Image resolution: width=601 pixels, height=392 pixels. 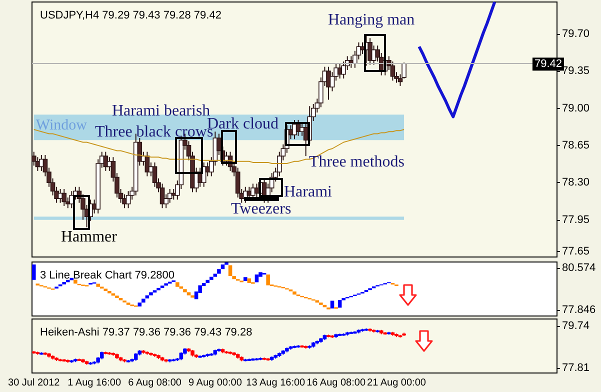 I want to click on line-series, so click(x=457, y=59).